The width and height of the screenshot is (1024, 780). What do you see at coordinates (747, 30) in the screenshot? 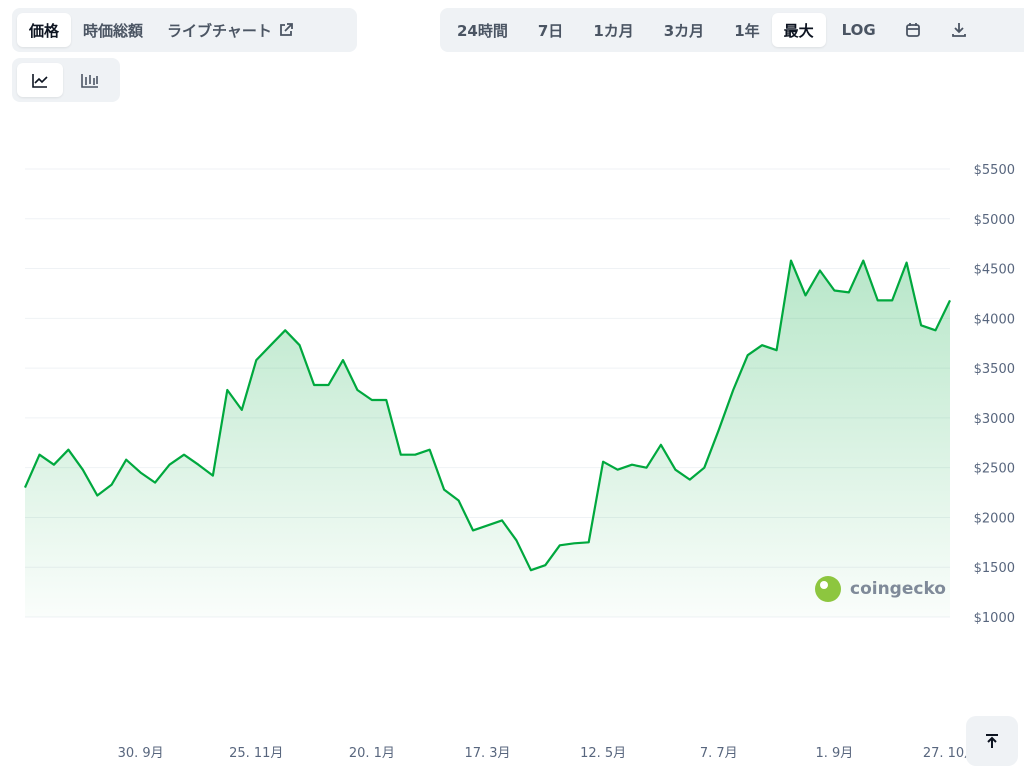
I see `range-1y: 1年` at bounding box center [747, 30].